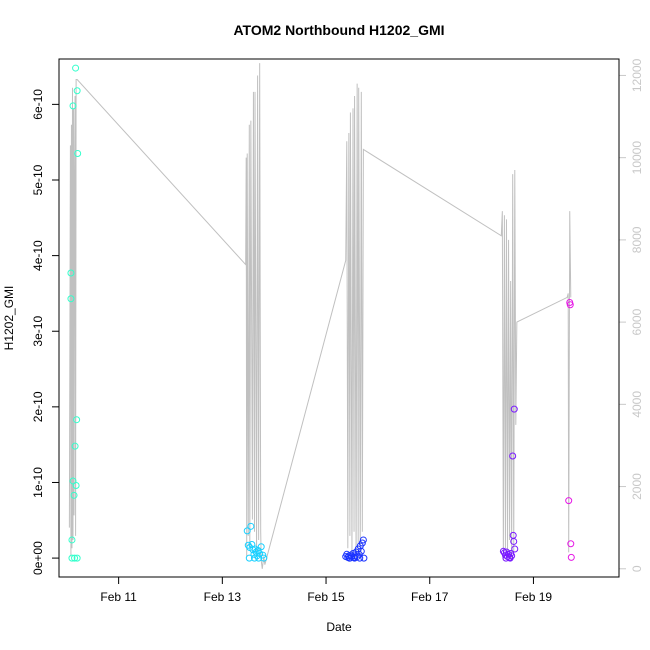  What do you see at coordinates (637, 239) in the screenshot?
I see `y2-tick-label: 8000` at bounding box center [637, 239].